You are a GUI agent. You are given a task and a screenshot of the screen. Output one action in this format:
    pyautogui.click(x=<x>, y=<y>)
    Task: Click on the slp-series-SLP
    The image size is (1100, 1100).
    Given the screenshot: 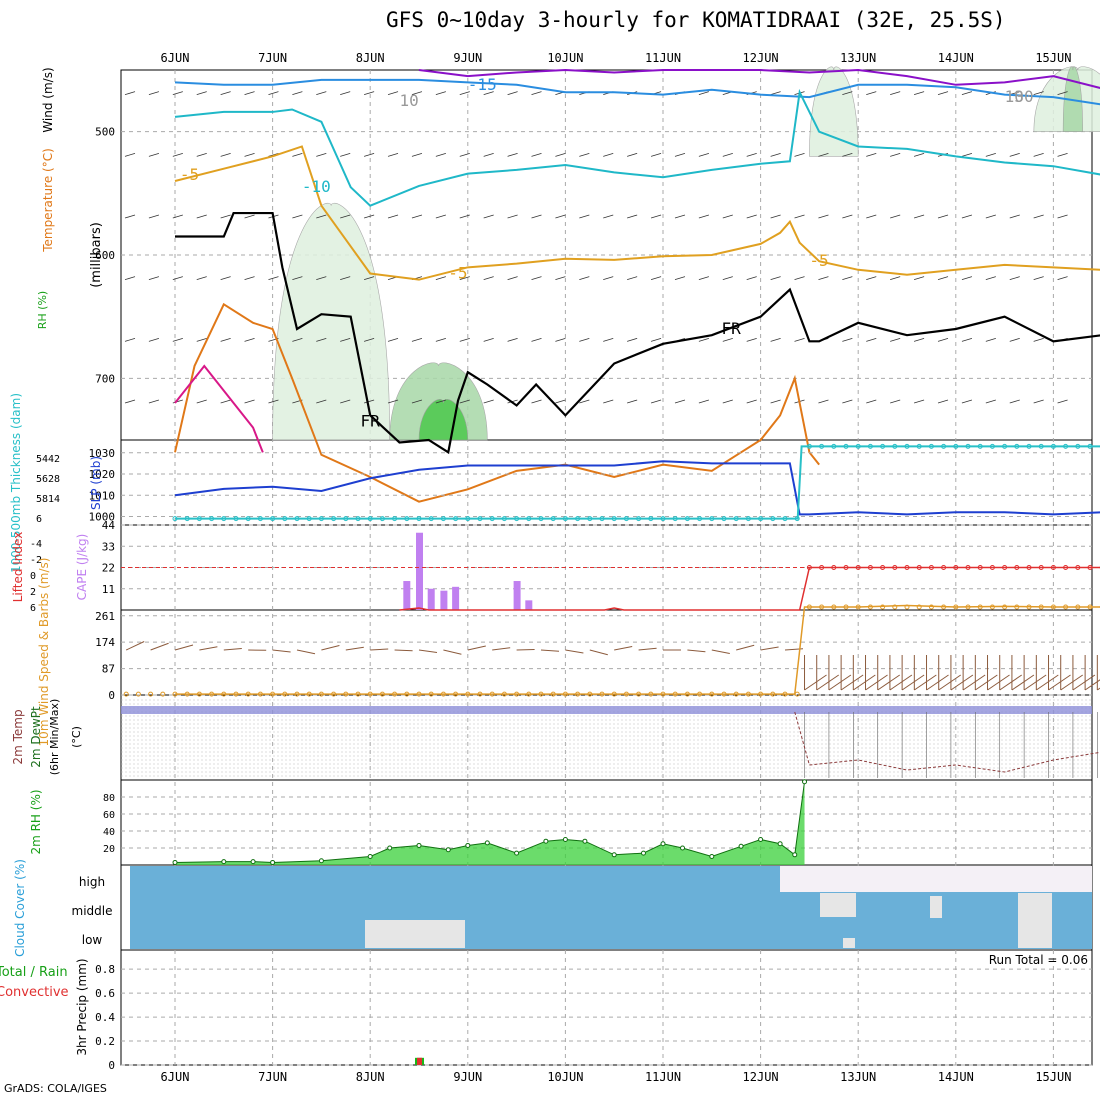 What is the action you would take?
    pyautogui.click(x=637, y=488)
    